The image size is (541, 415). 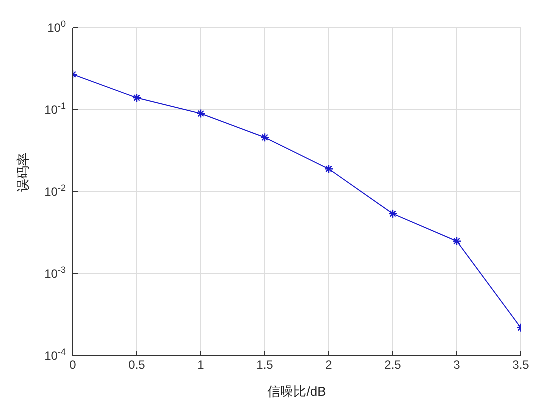 What do you see at coordinates (521, 365) in the screenshot?
I see `x-tick-label: 3.5` at bounding box center [521, 365].